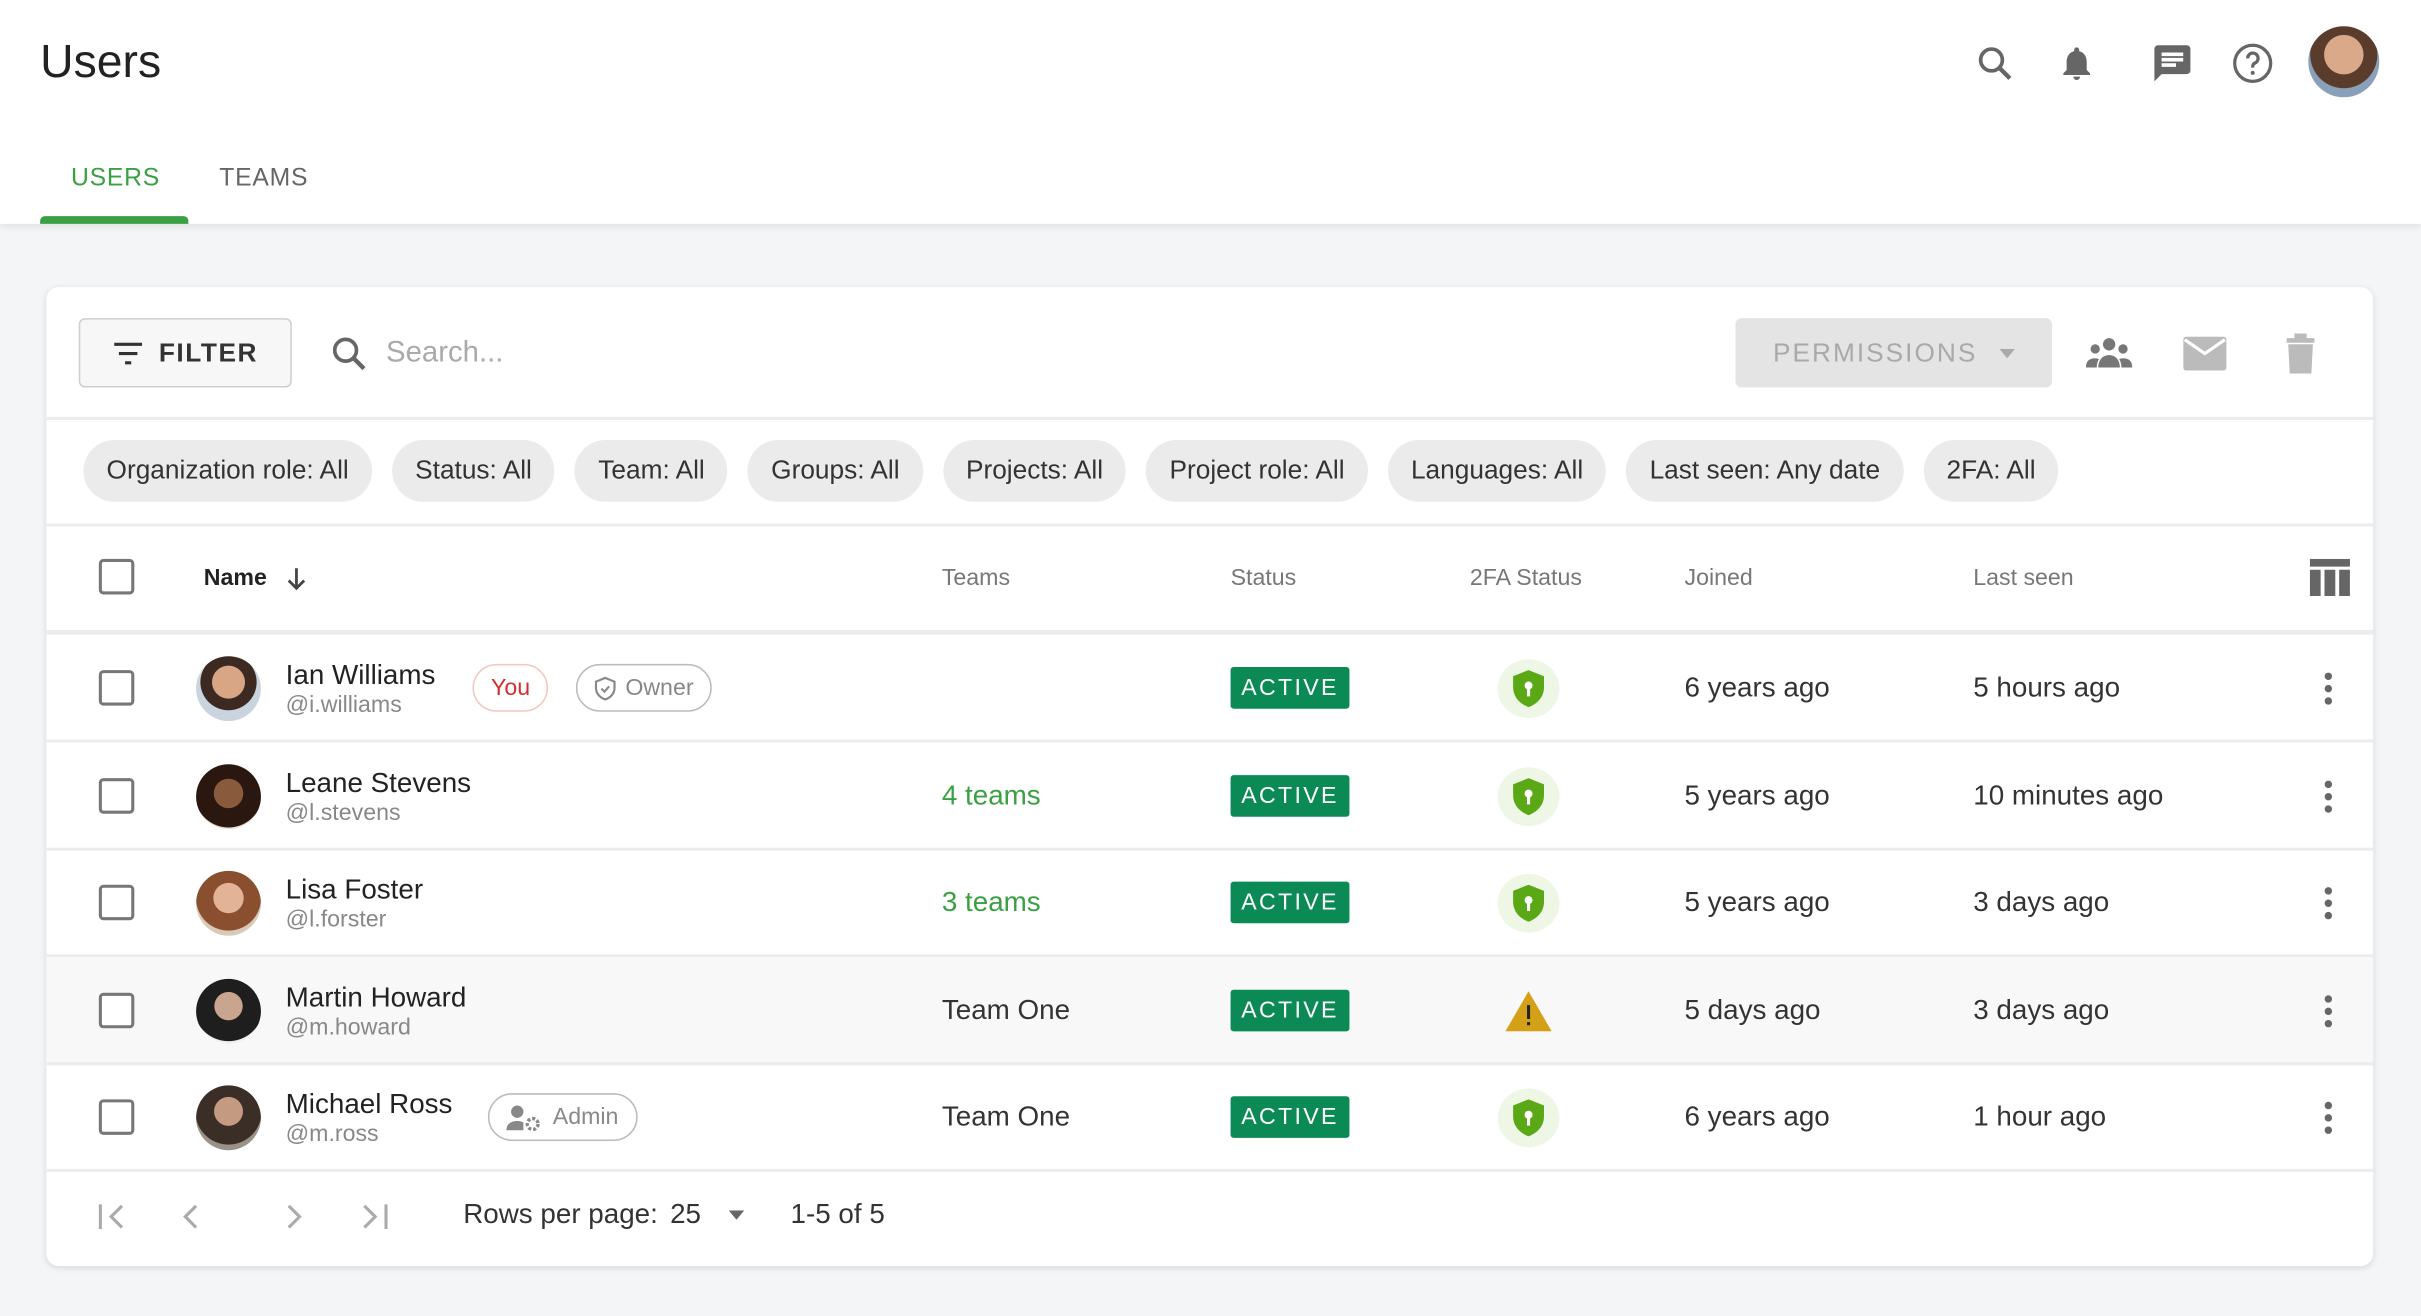 This screenshot has width=2421, height=1316. I want to click on user-name: Michael Ross, so click(369, 1104).